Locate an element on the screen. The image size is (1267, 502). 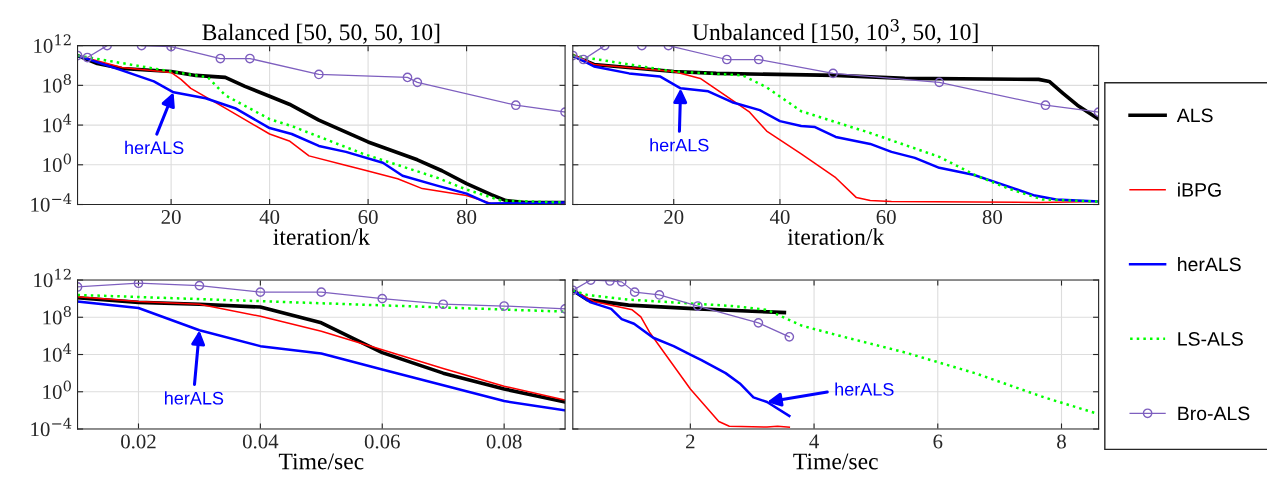
legend-label: ALS is located at coordinates (1194, 115).